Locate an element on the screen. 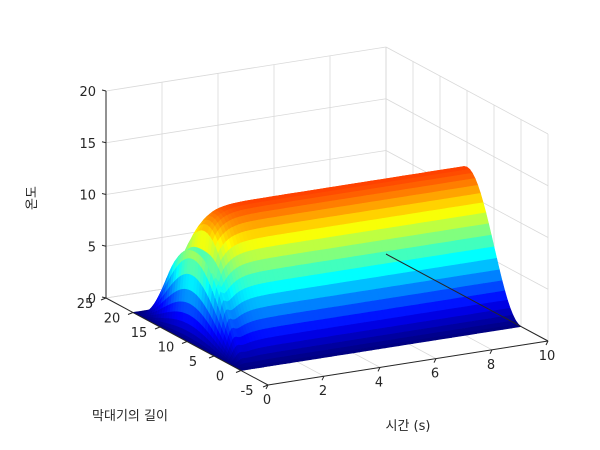 The width and height of the screenshot is (600, 450). y-tick-label: -5 is located at coordinates (247, 391).